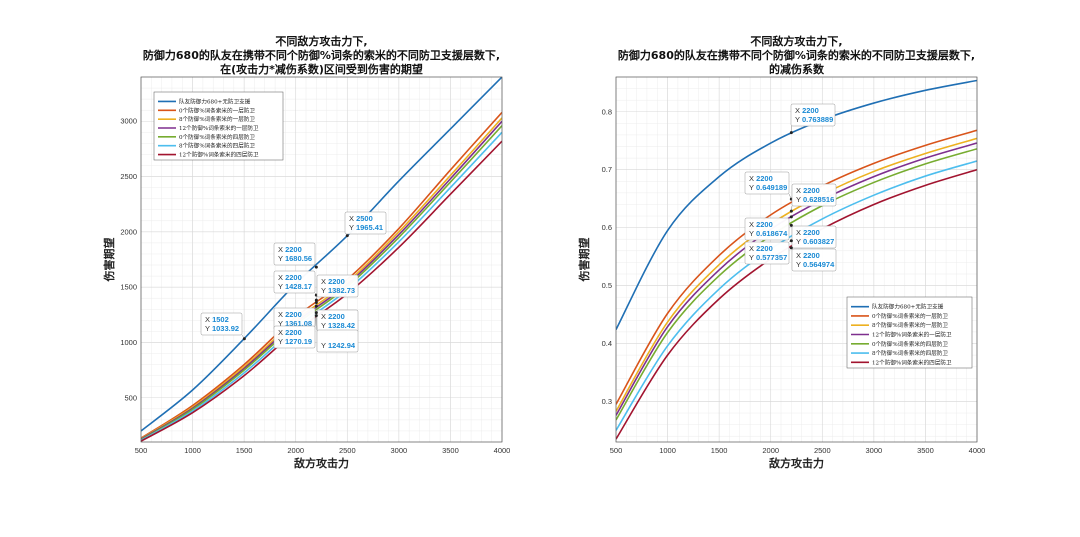  What do you see at coordinates (341, 325) in the screenshot?
I see `datatip-y-value: 1328.42` at bounding box center [341, 325].